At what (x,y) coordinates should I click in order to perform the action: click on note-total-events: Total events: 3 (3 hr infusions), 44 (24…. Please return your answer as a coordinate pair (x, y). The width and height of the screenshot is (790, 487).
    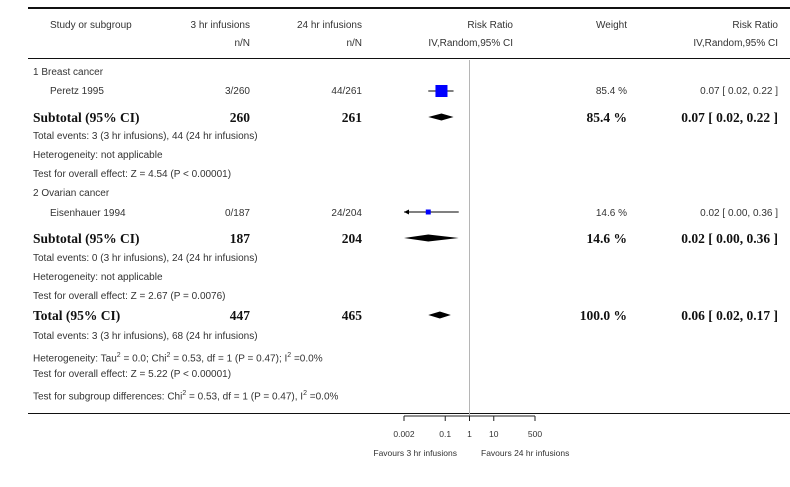
    Looking at the image, I should click on (145, 136).